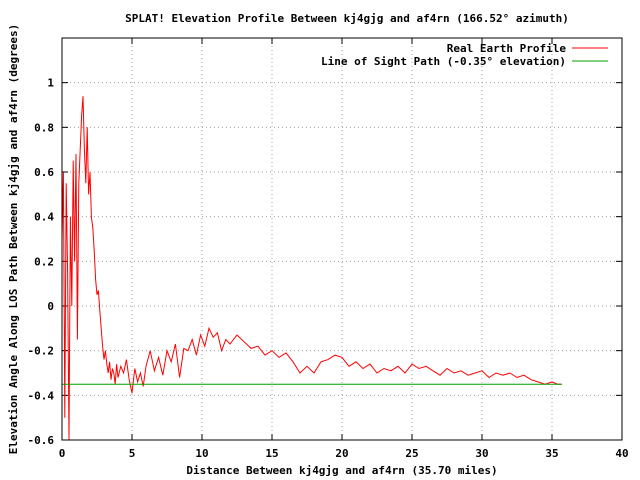 This screenshot has height=480, width=640. Describe the element at coordinates (41, 351) in the screenshot. I see `y-tick-label: -0.2` at that location.